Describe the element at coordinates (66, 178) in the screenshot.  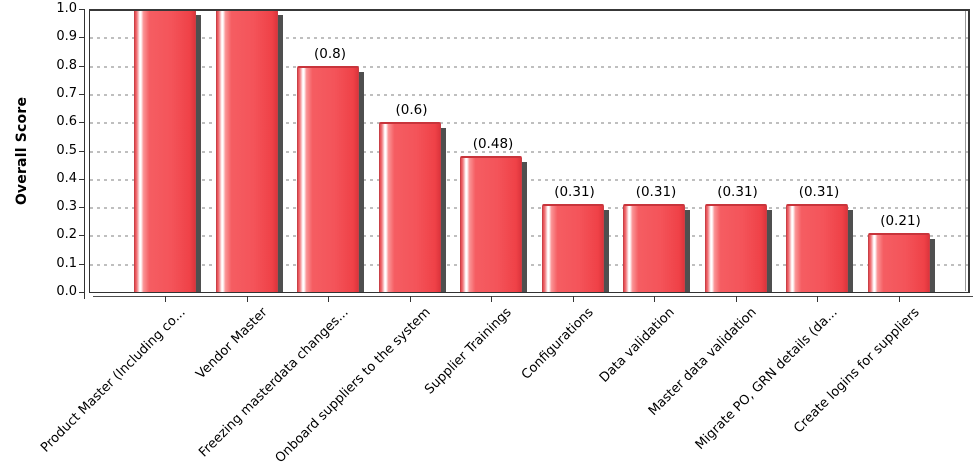
I see `y-tick-label: 0.4` at that location.